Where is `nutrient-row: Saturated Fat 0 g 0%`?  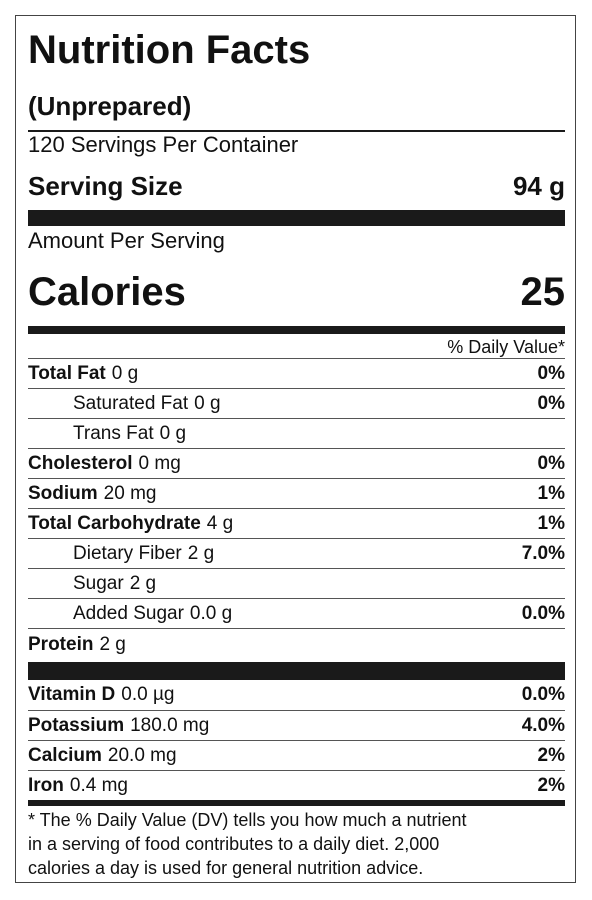 nutrient-row: Saturated Fat 0 g 0% is located at coordinates (296, 403).